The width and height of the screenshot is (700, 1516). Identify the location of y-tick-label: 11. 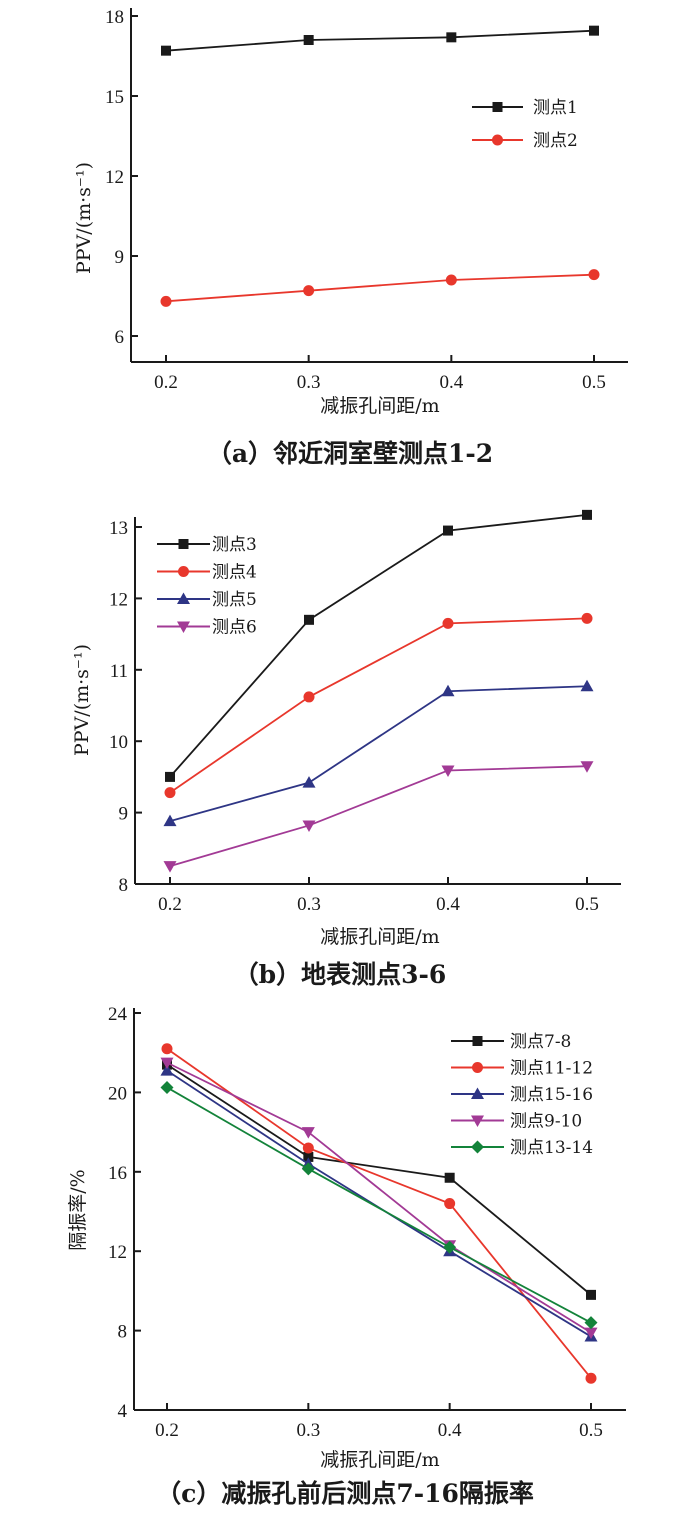
(119, 671).